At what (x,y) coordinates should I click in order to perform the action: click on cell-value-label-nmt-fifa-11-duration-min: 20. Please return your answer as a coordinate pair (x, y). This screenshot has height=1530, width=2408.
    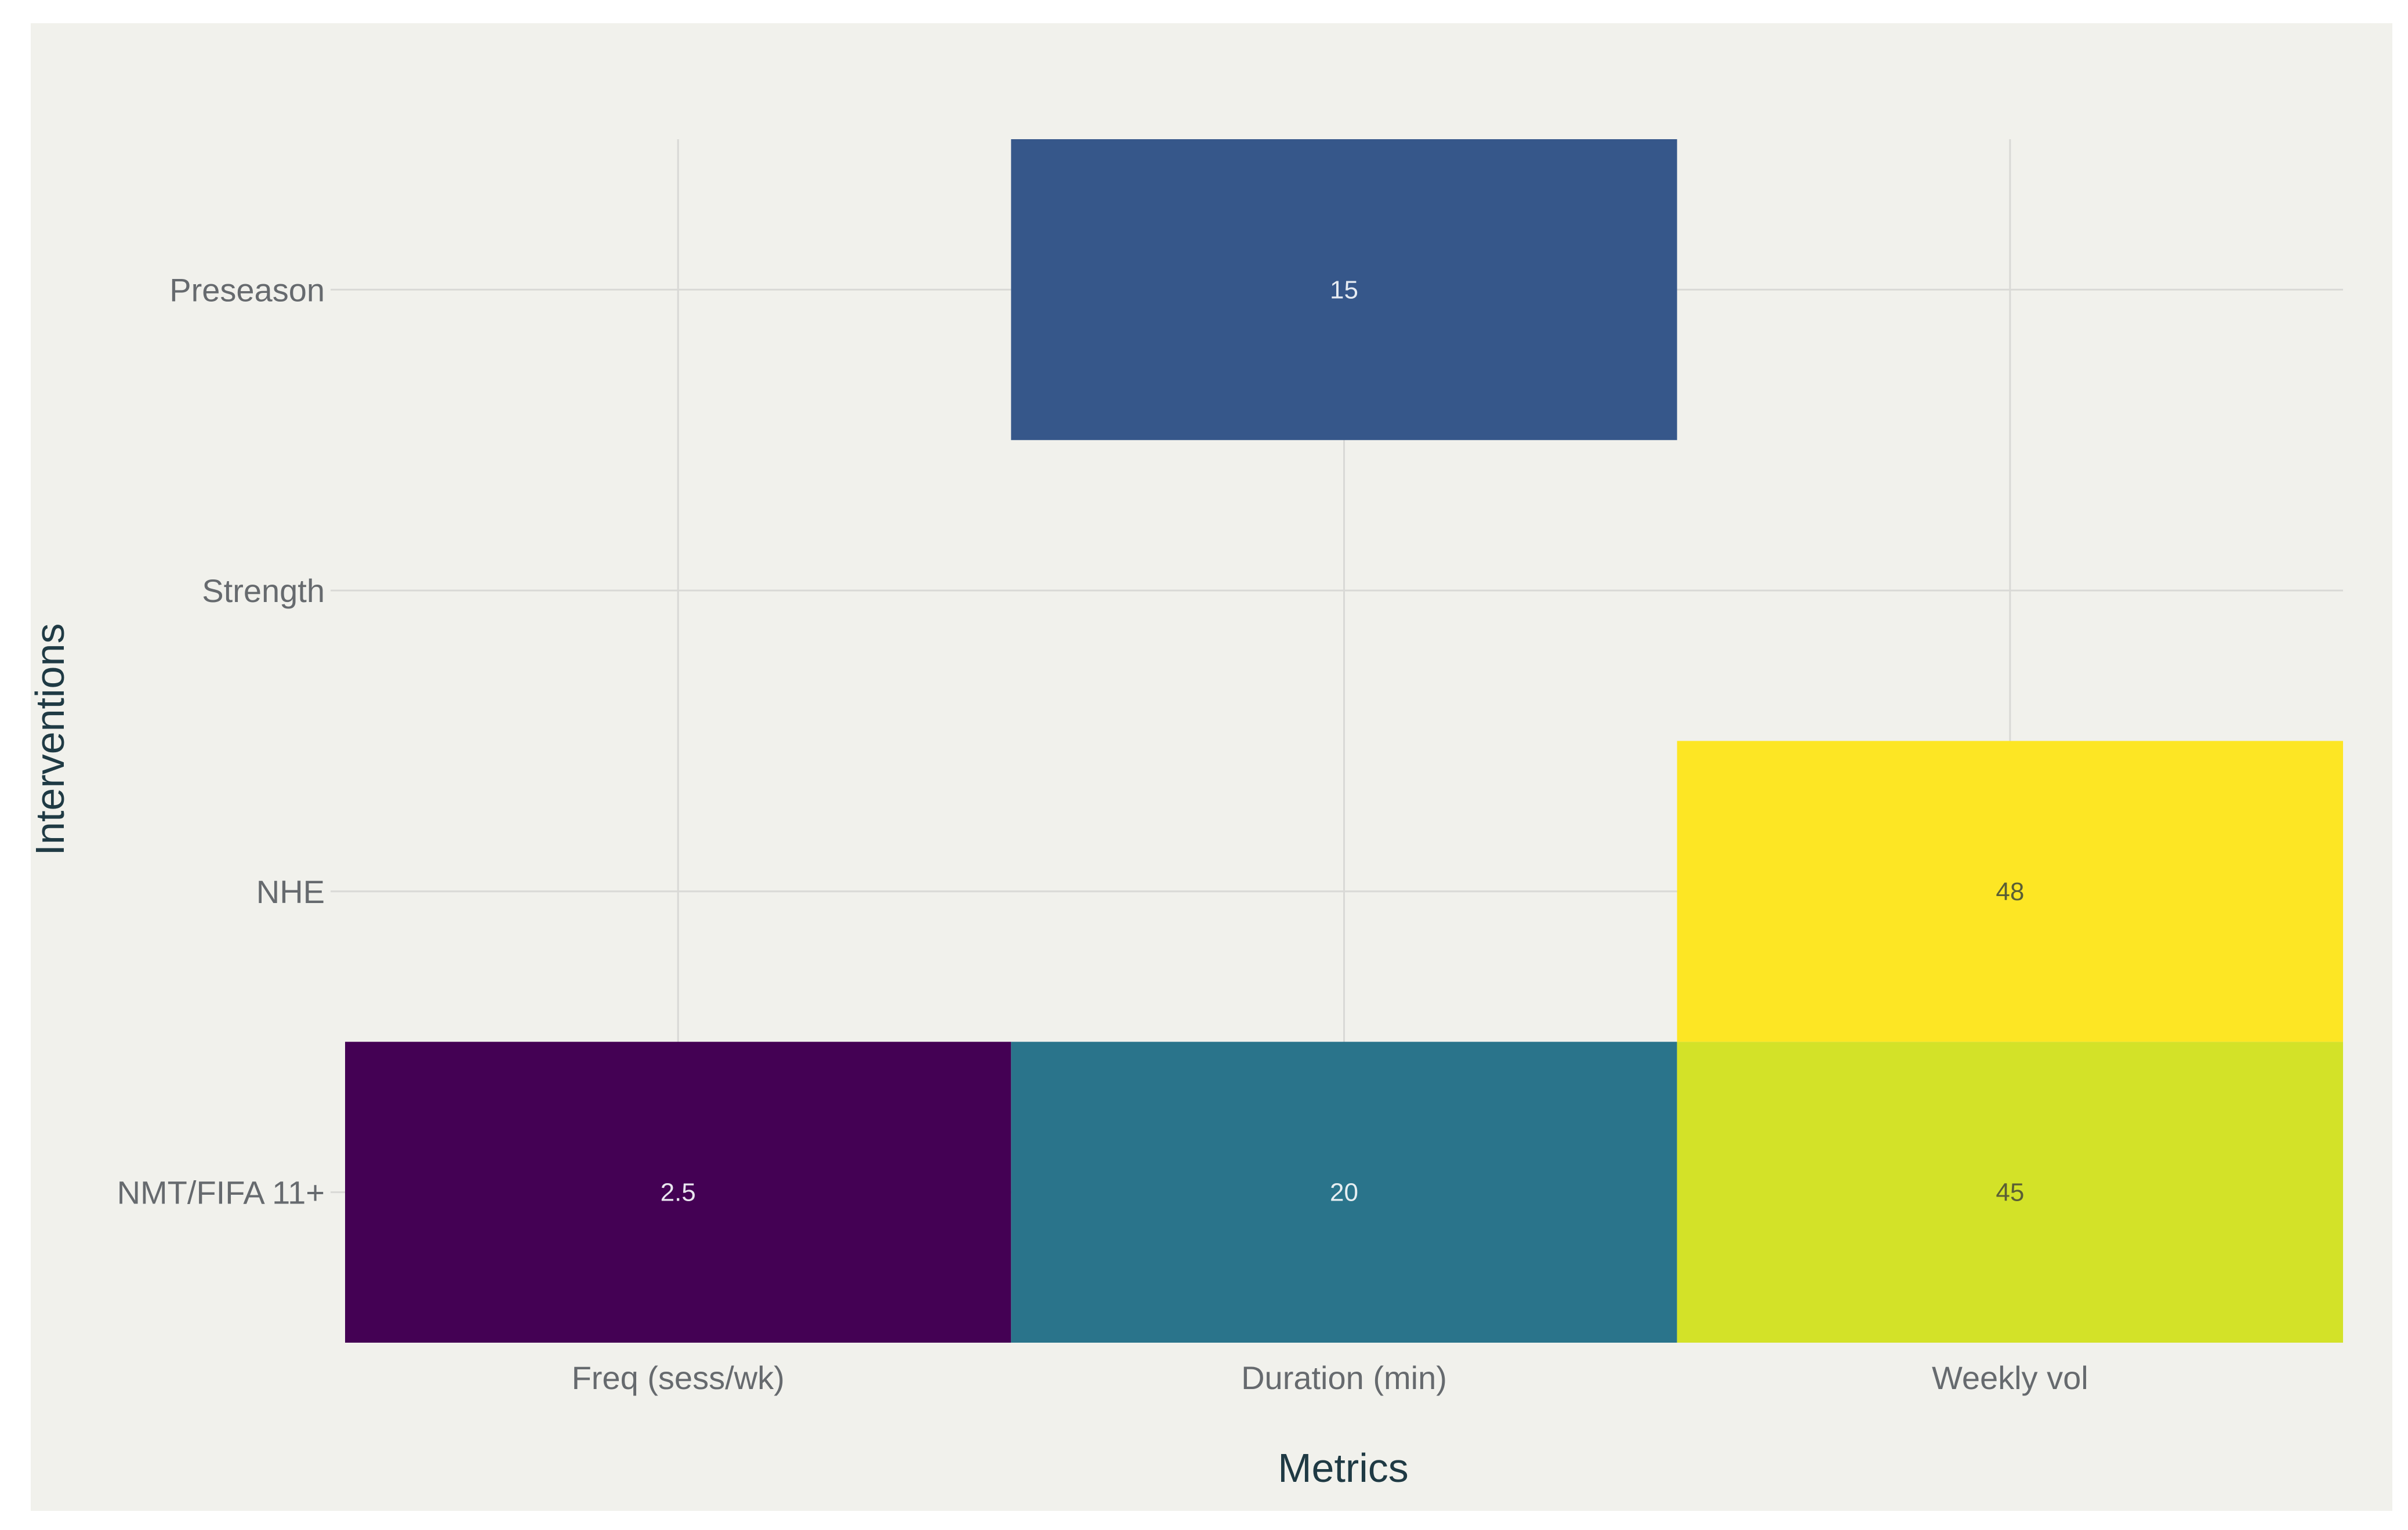
    Looking at the image, I should click on (1344, 1193).